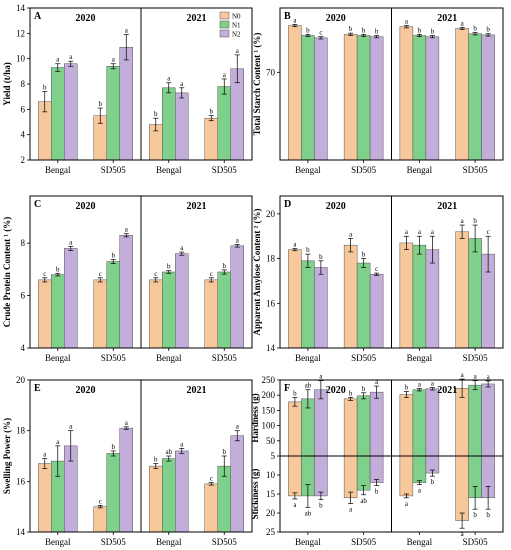  What do you see at coordinates (224, 33) in the screenshot?
I see `legend-swatch-N2` at bounding box center [224, 33].